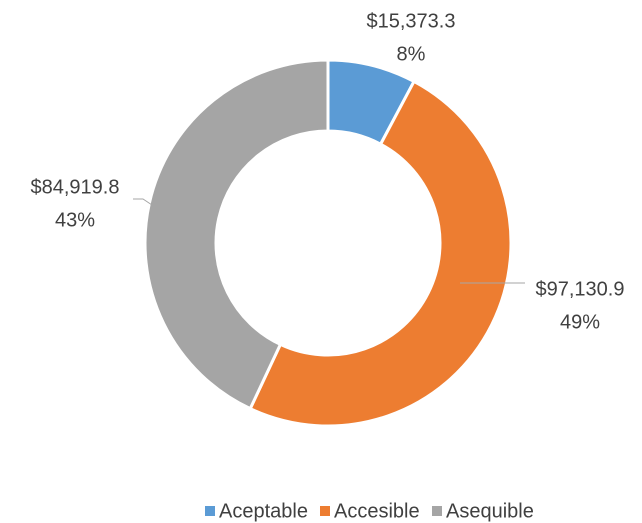 The width and height of the screenshot is (642, 523). I want to click on legend-label: Aceptable, so click(263, 511).